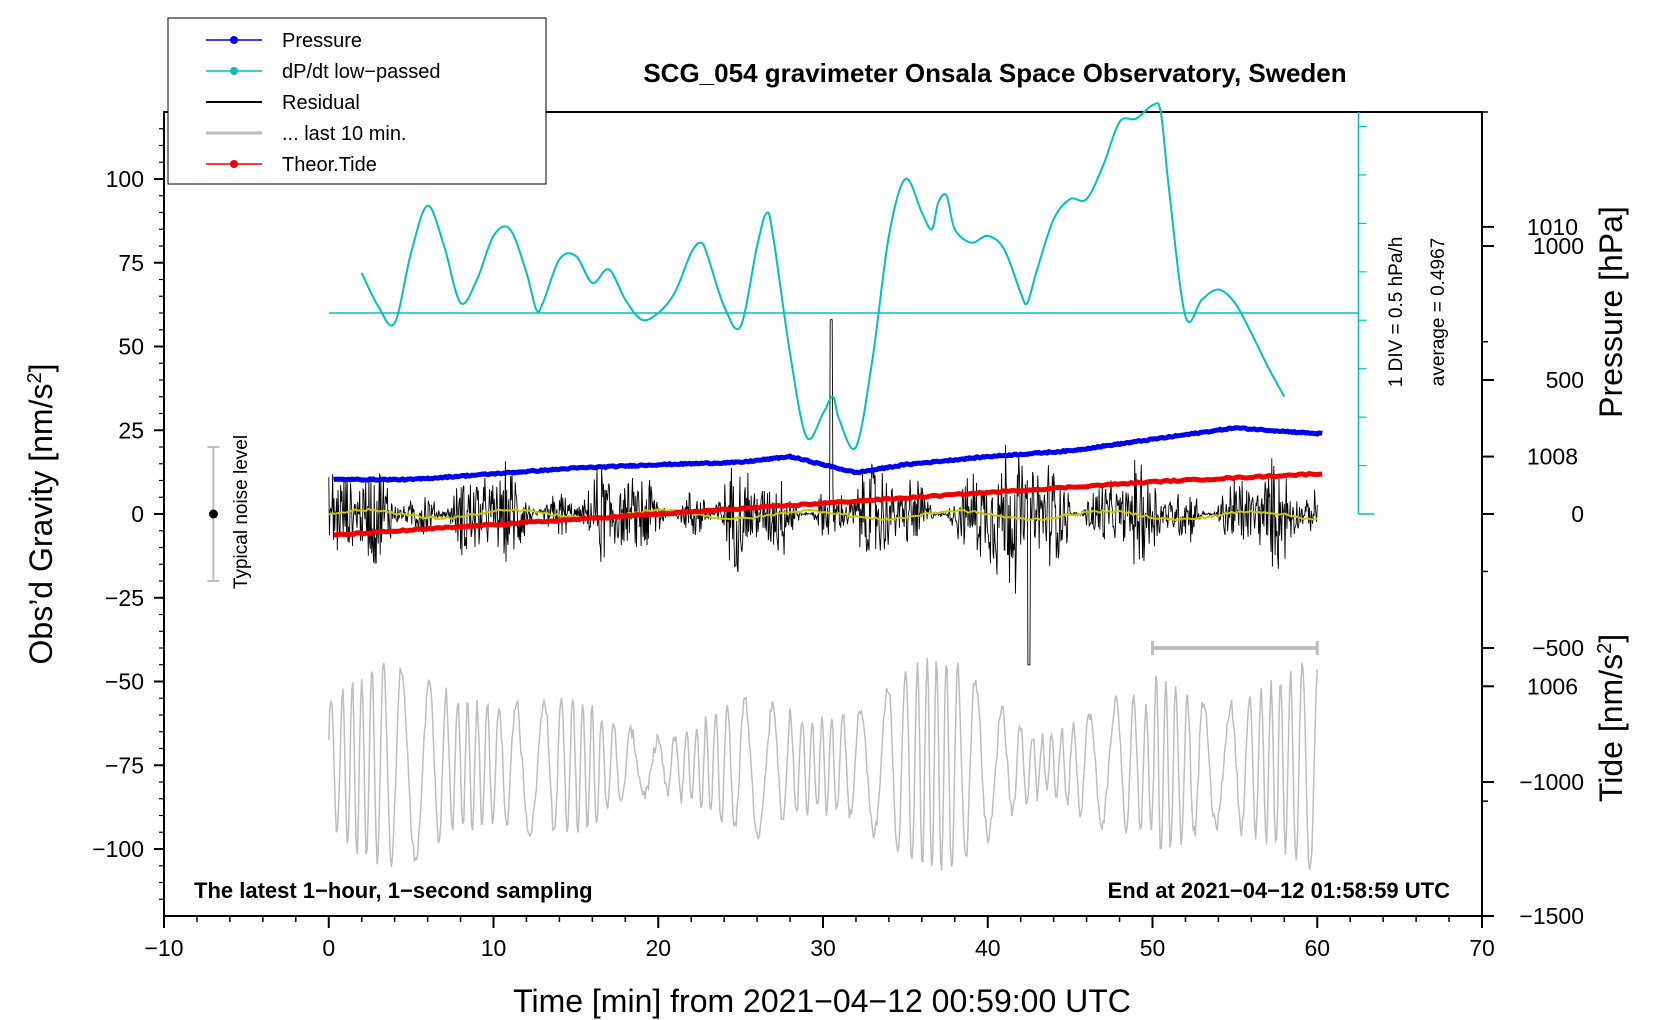 This screenshot has width=1660, height=1020. I want to click on legend-label: Pressure, so click(322, 41).